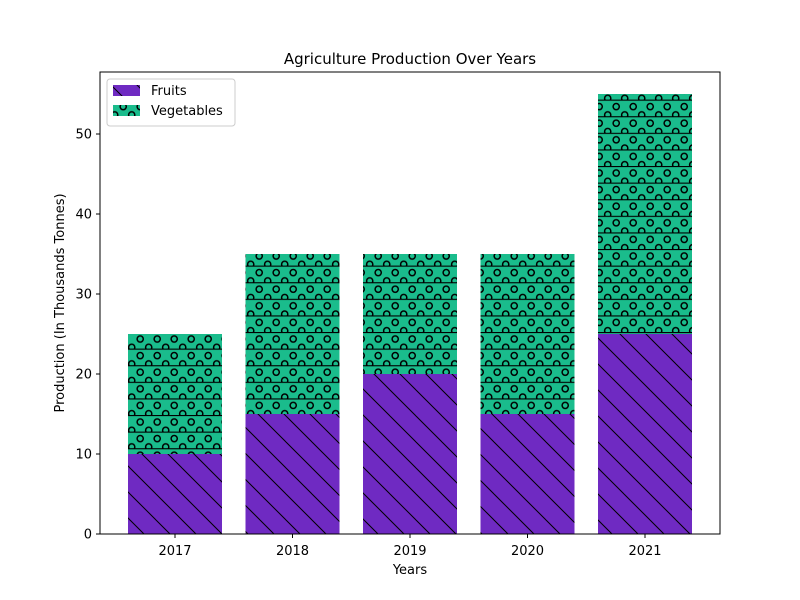 The height and width of the screenshot is (600, 800). Describe the element at coordinates (175, 394) in the screenshot. I see `bar-vegetables-2017` at that location.